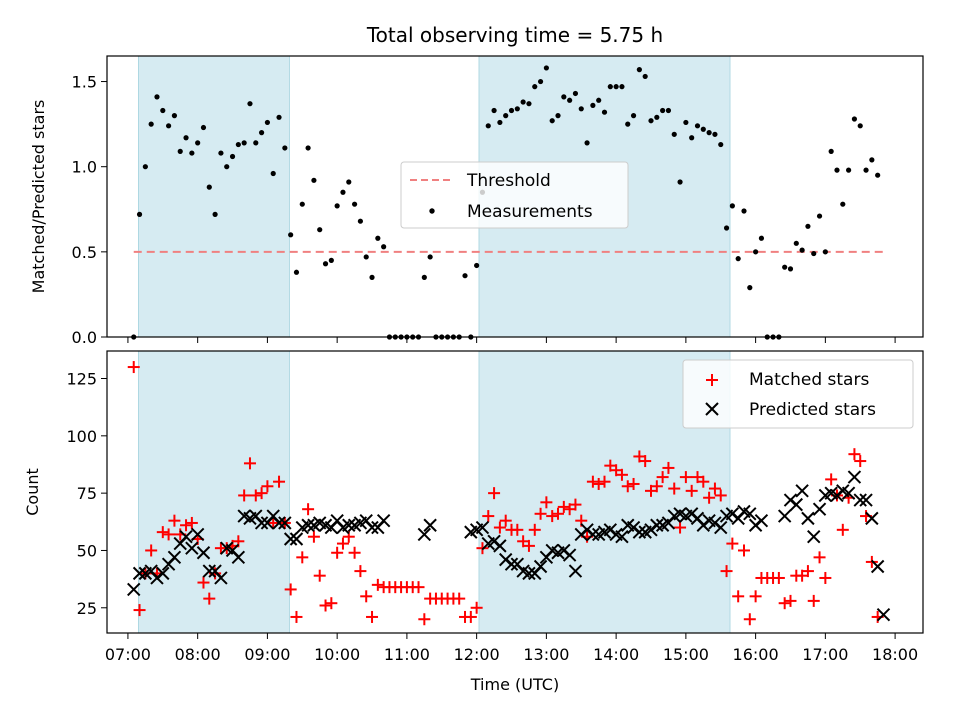  I want to click on x-tick-label: 17:00, so click(825, 654).